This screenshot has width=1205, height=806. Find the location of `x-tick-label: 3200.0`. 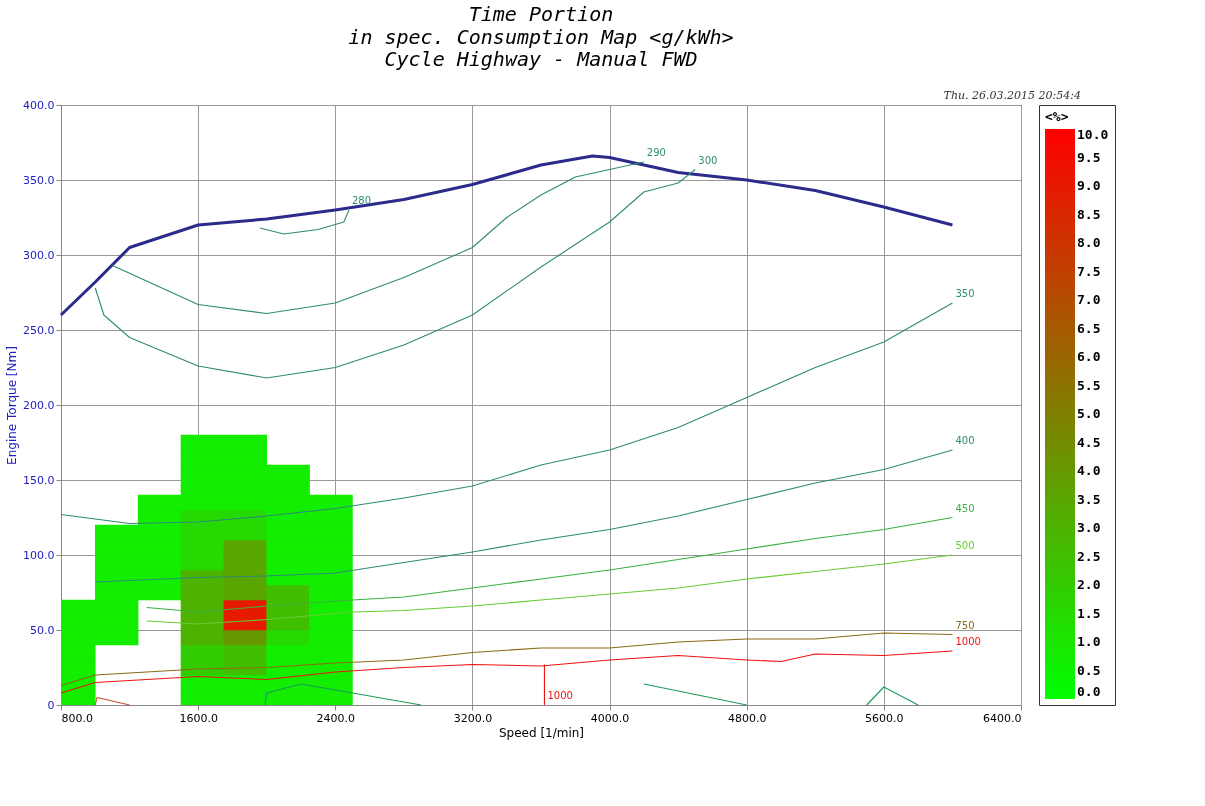

x-tick-label: 3200.0 is located at coordinates (473, 718).